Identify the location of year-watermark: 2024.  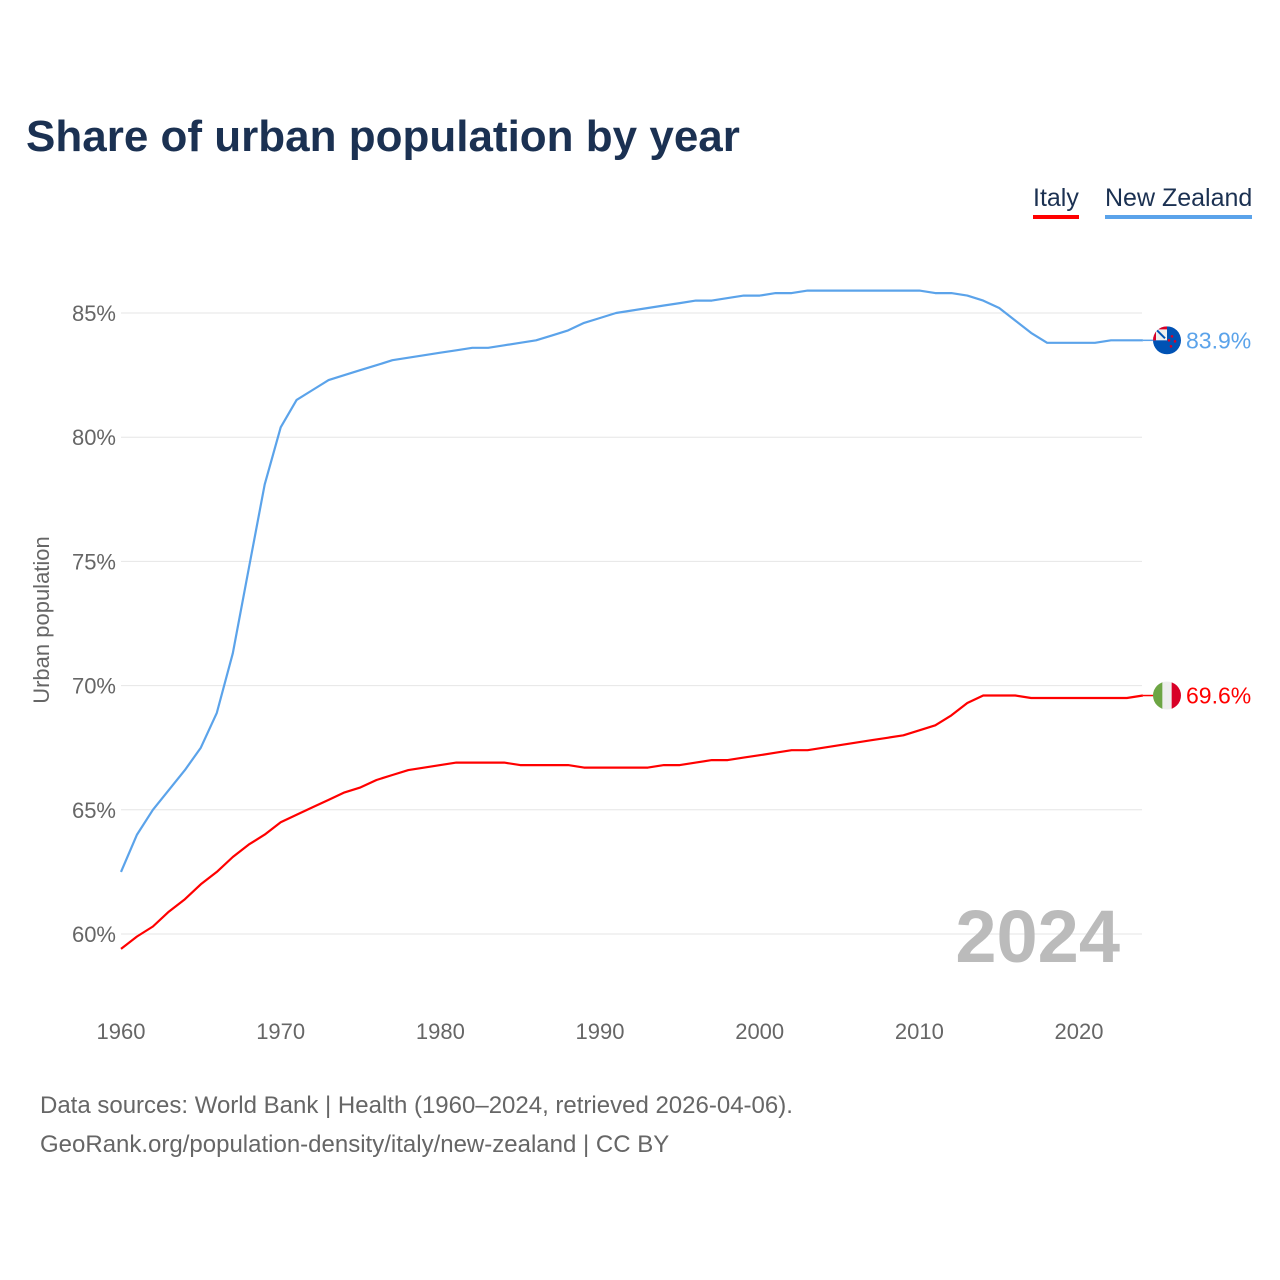
(1037, 936).